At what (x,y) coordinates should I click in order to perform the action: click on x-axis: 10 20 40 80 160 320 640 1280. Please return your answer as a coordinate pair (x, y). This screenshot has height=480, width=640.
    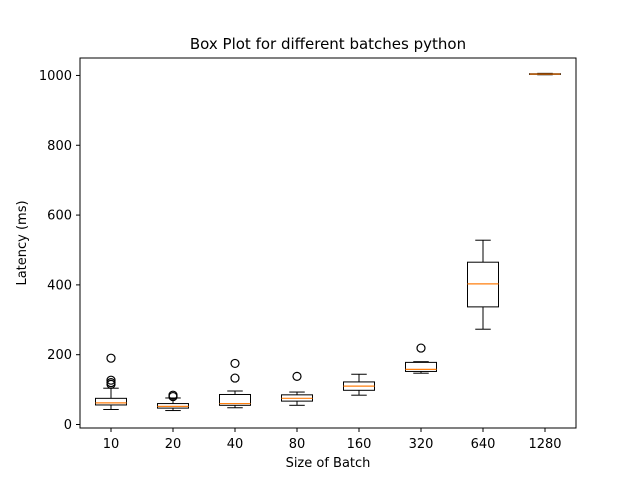
    Looking at the image, I should click on (332, 440).